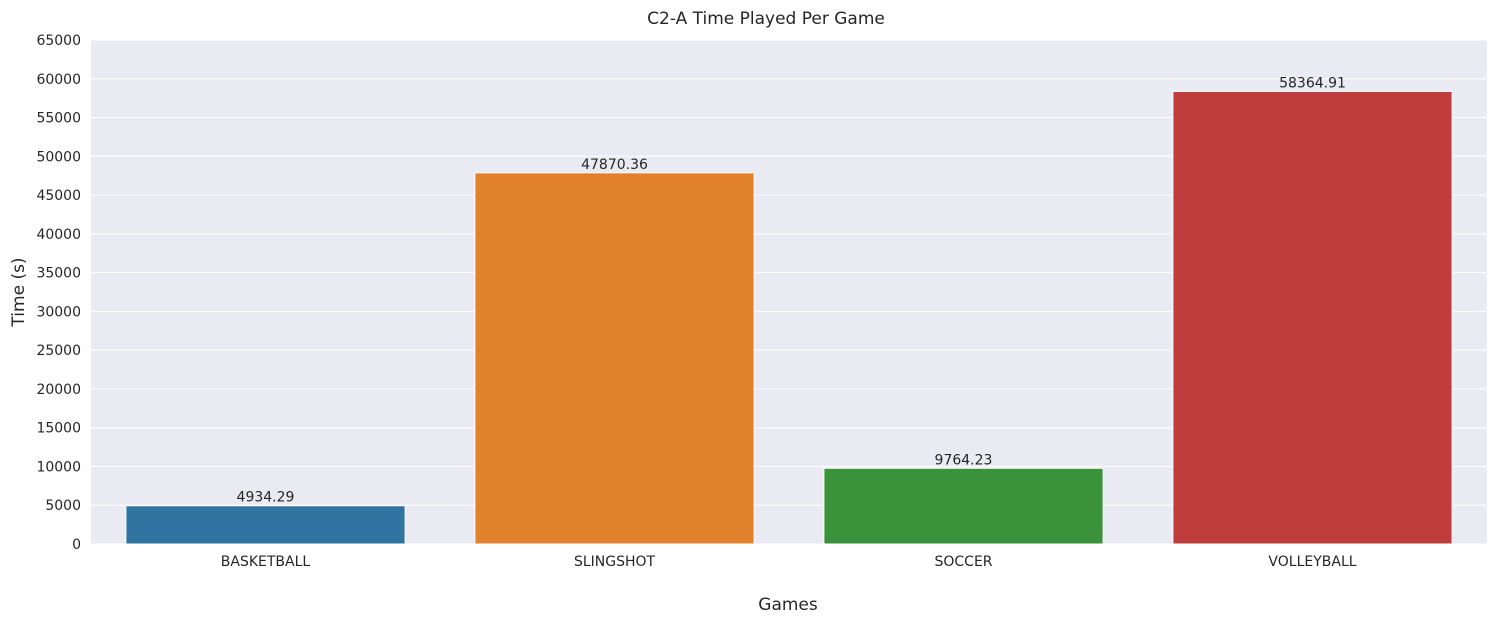 Image resolution: width=1495 pixels, height=625 pixels. Describe the element at coordinates (964, 460) in the screenshot. I see `bar-value-label: 9764.23` at that location.